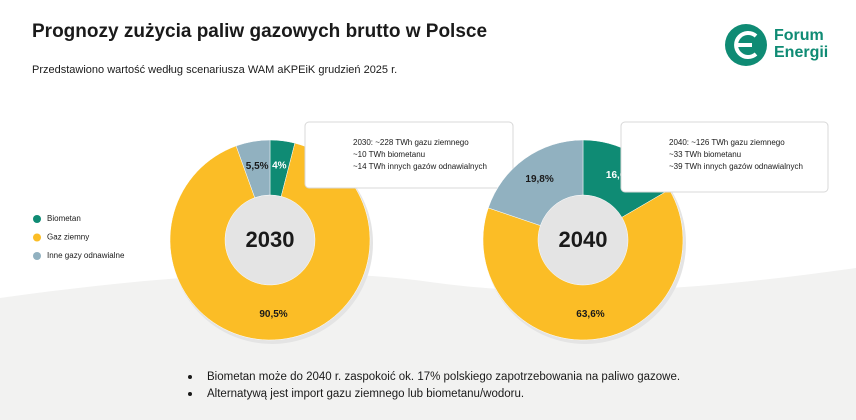  What do you see at coordinates (727, 142) in the screenshot?
I see `annotation-text: 2040: ~126 TWh gazu ziemnego` at bounding box center [727, 142].